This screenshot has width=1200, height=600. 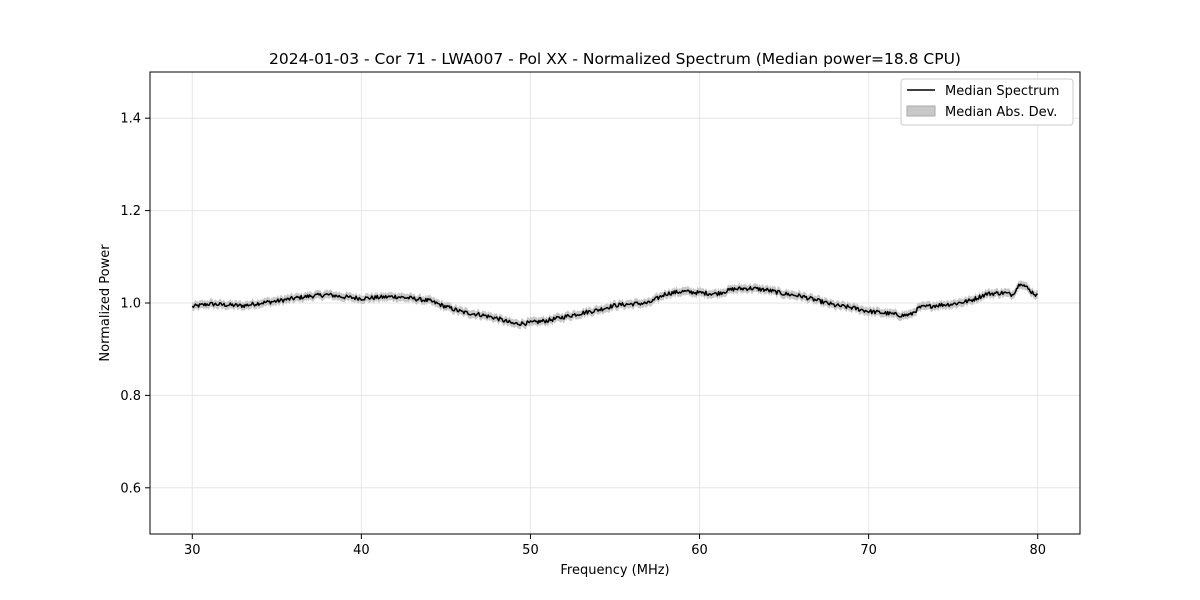 I want to click on x-tick-label: 40, so click(x=361, y=550).